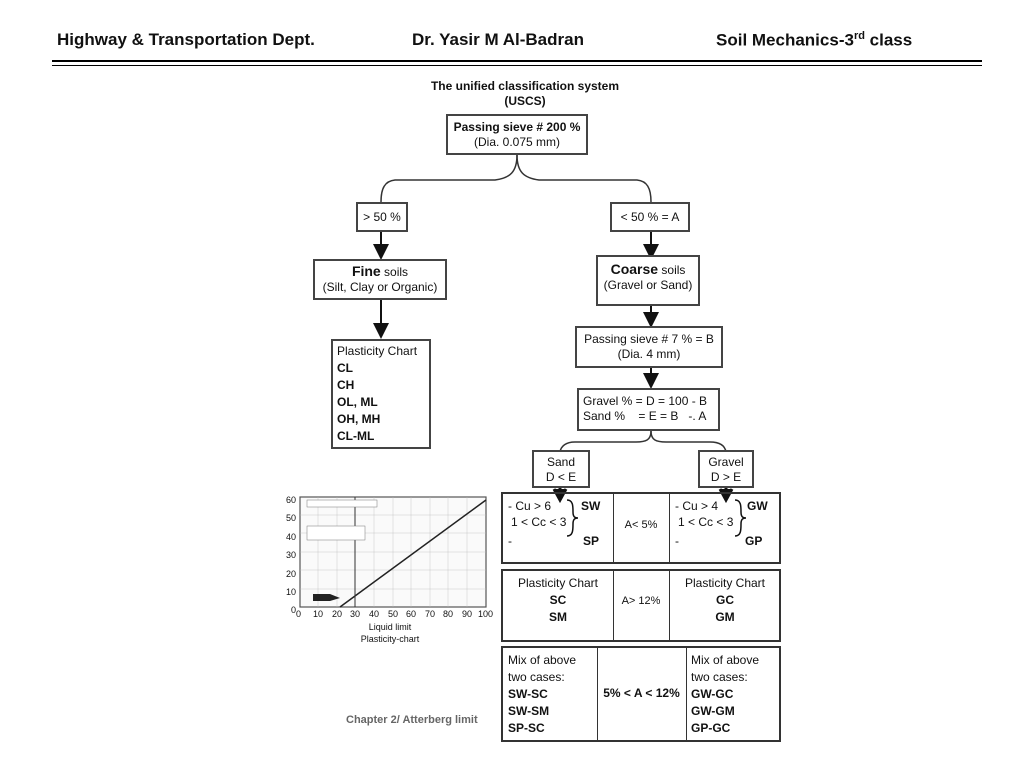 This screenshot has height=768, width=1024. What do you see at coordinates (380, 287) in the screenshot?
I see `fine-soils-subtitle: (Silt, Clay or Organic)` at bounding box center [380, 287].